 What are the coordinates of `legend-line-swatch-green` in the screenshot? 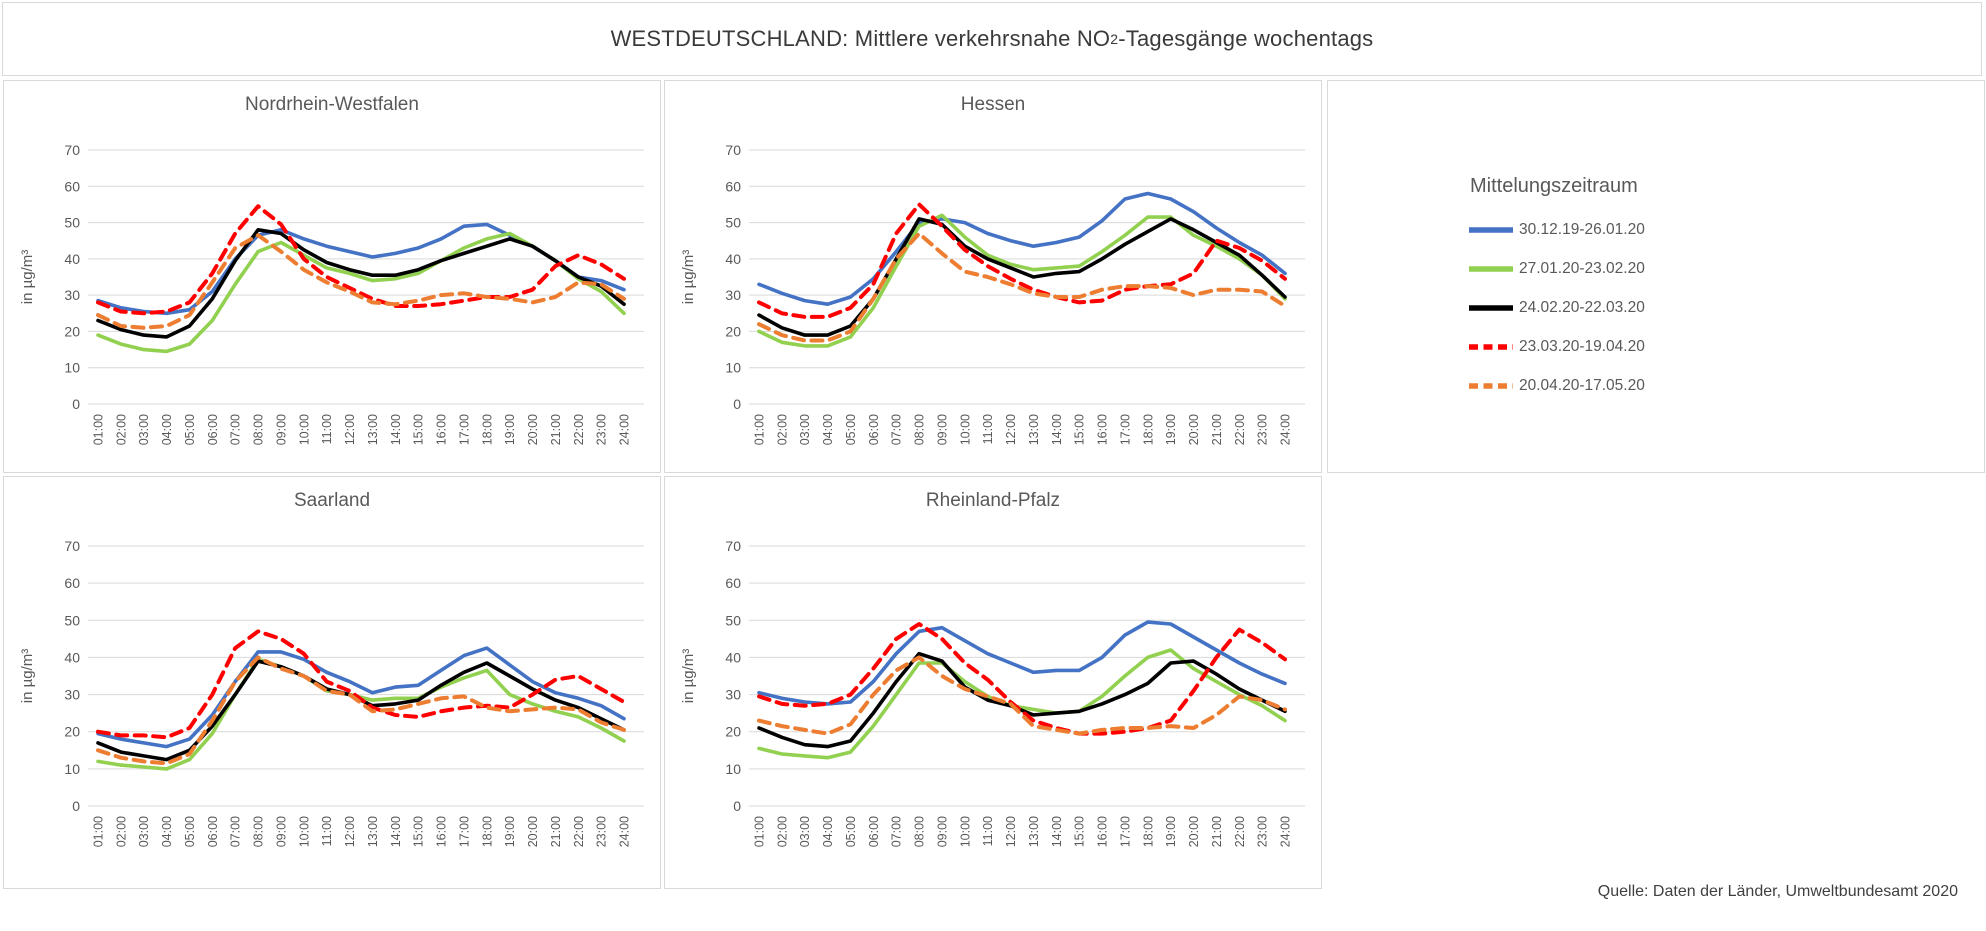 It's located at (1491, 268).